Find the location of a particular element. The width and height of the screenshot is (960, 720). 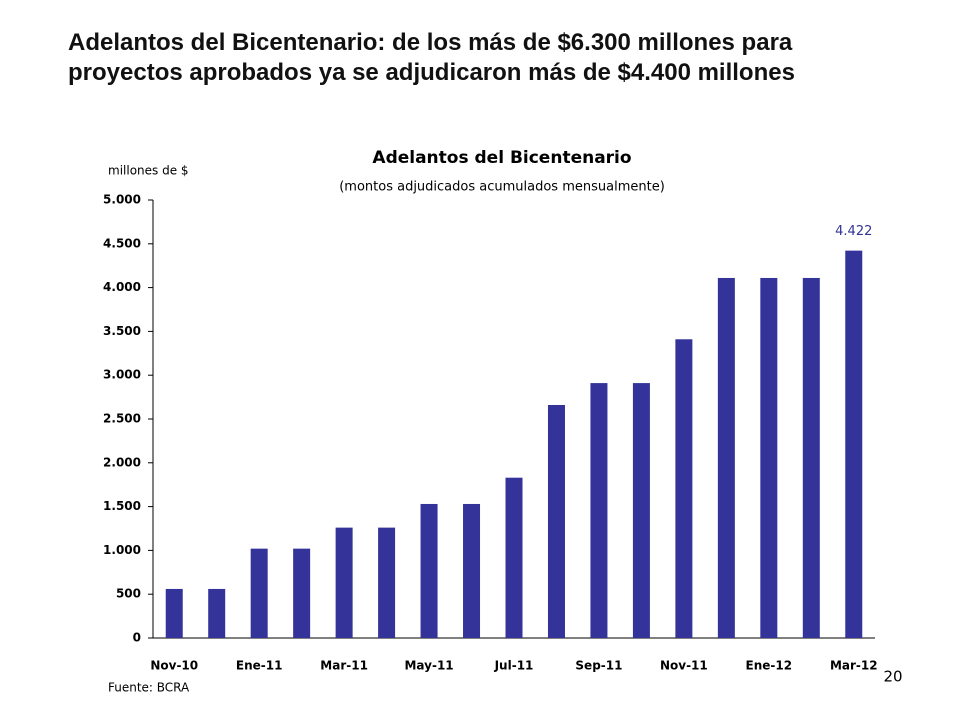

x-tick-label: Ene-12 is located at coordinates (769, 666).